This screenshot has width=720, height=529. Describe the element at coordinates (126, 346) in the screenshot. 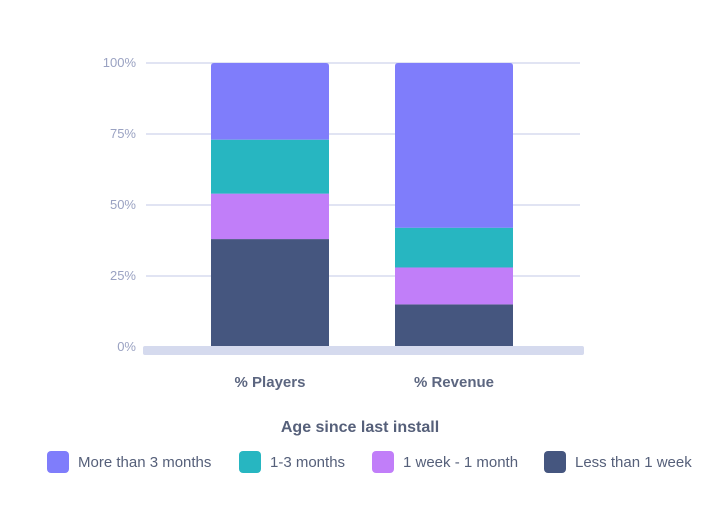

I see `y-tick-label: 0%` at that location.